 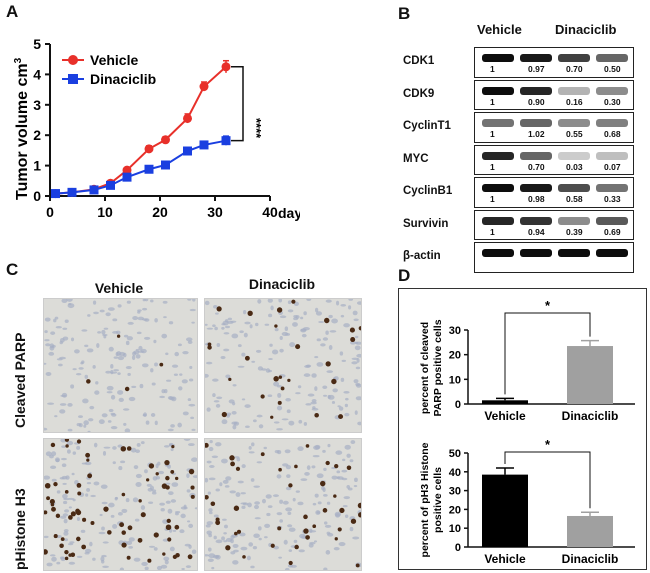 What do you see at coordinates (160, 212) in the screenshot?
I see `x-tick-label: 20` at bounding box center [160, 212].